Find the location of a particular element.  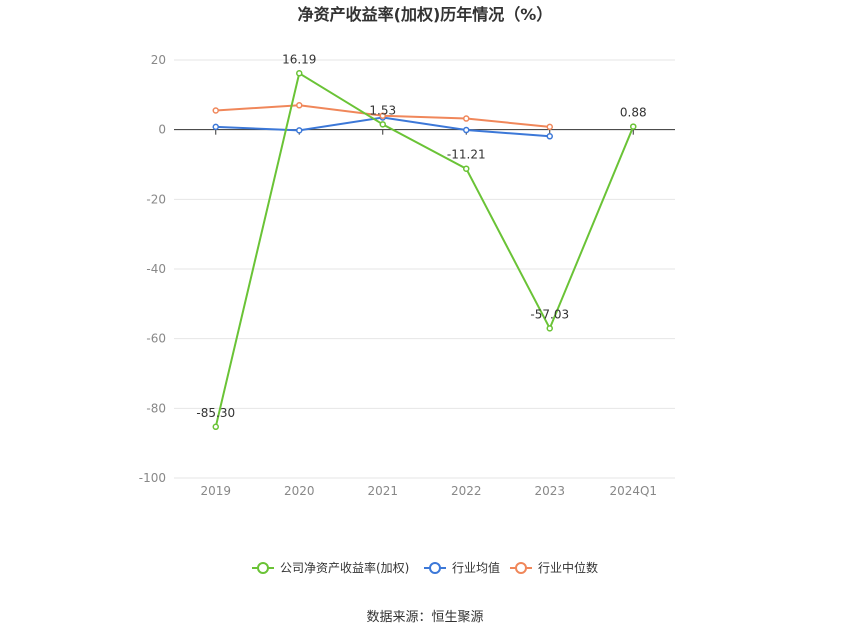

y-tick-label: -100 is located at coordinates (152, 478).